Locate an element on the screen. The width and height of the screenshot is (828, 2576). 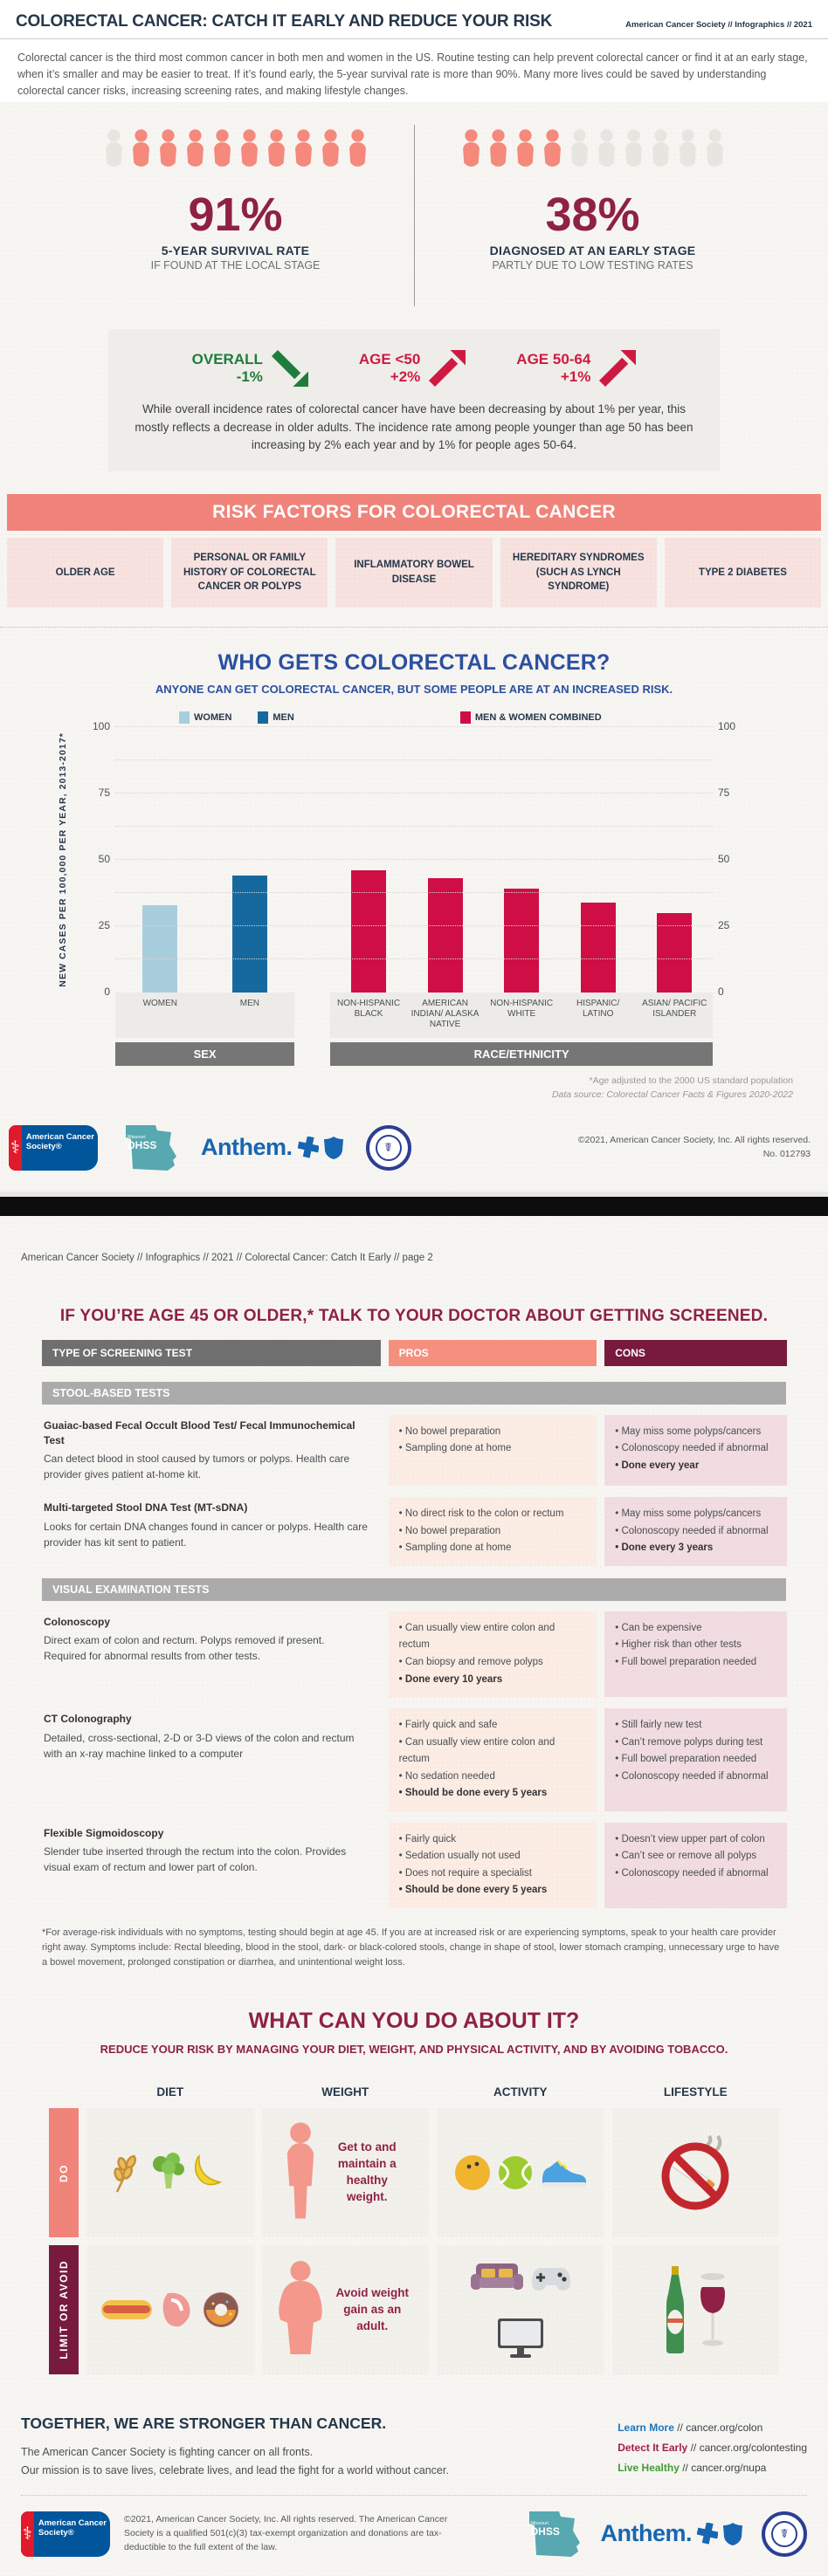
no-smoking-icon is located at coordinates (695, 2173).